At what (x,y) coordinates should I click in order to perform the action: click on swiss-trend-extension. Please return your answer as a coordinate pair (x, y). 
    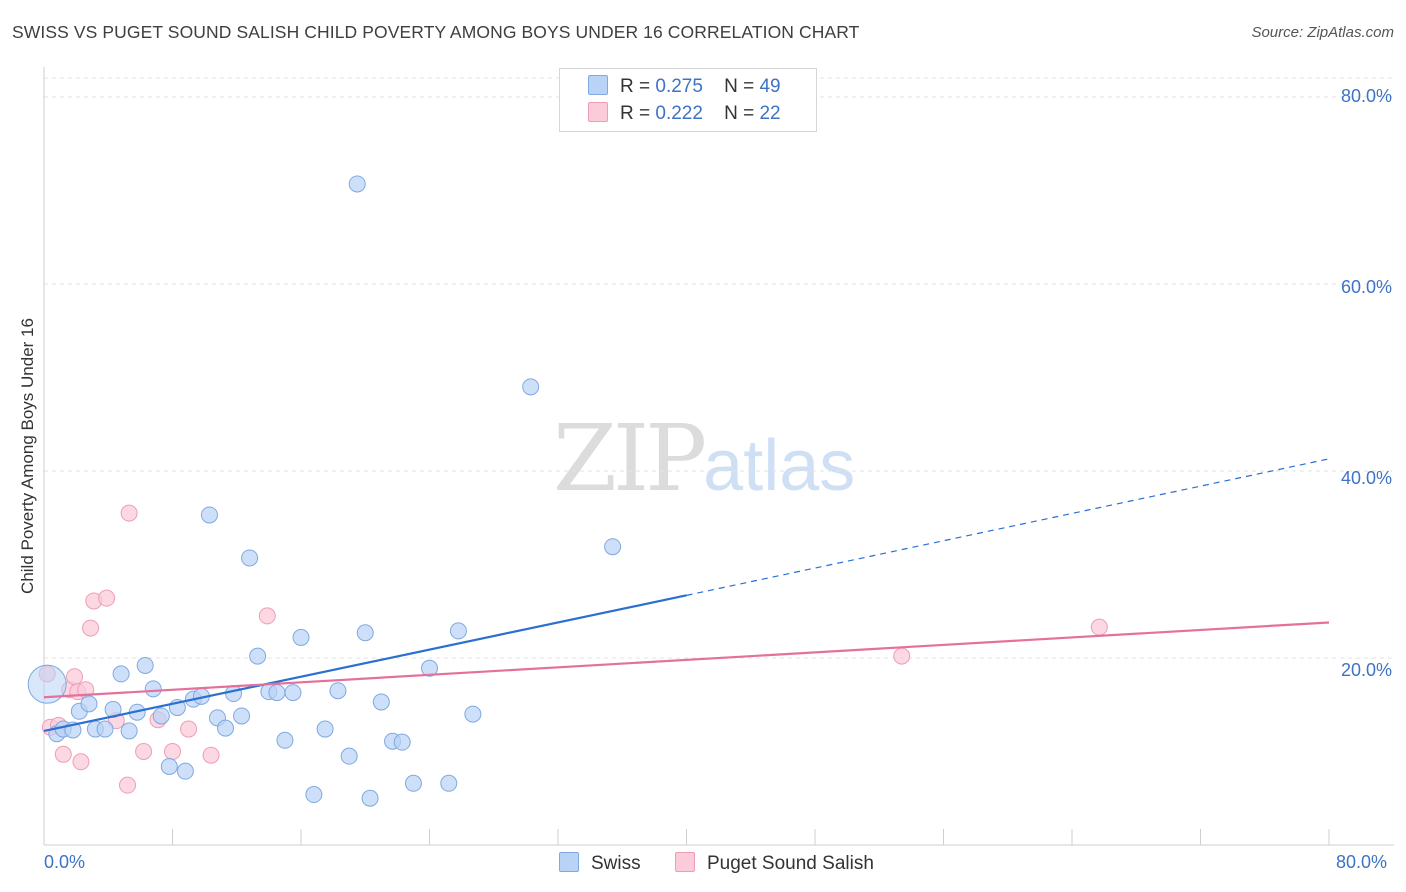
    Looking at the image, I should click on (1008, 527).